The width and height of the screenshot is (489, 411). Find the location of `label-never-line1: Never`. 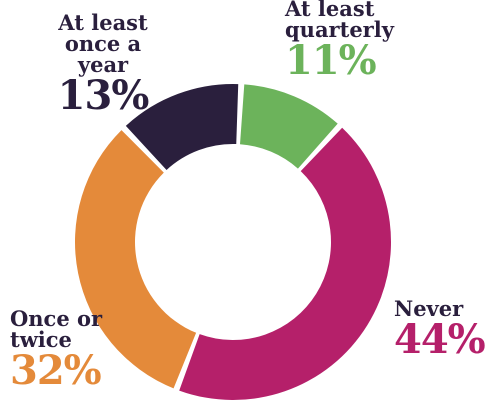

label-never-line1: Never is located at coordinates (429, 308).